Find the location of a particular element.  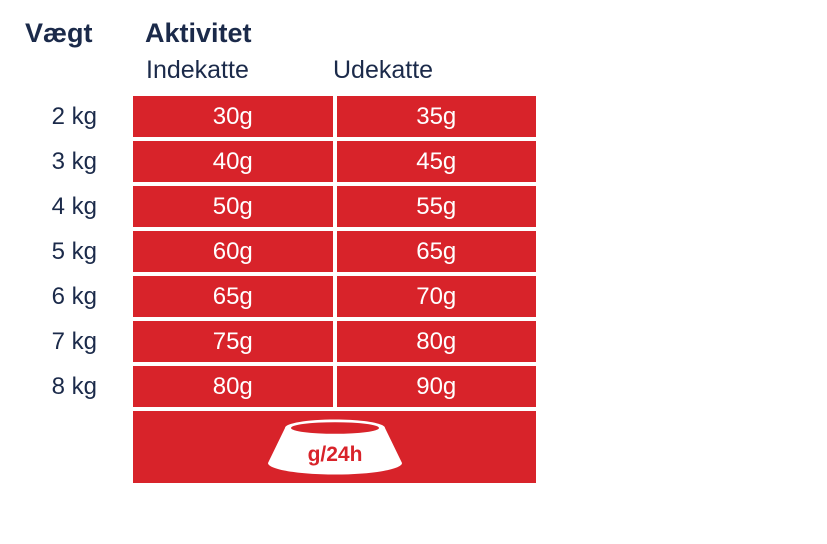

outdoor-value-cell: 70g is located at coordinates (436, 296).